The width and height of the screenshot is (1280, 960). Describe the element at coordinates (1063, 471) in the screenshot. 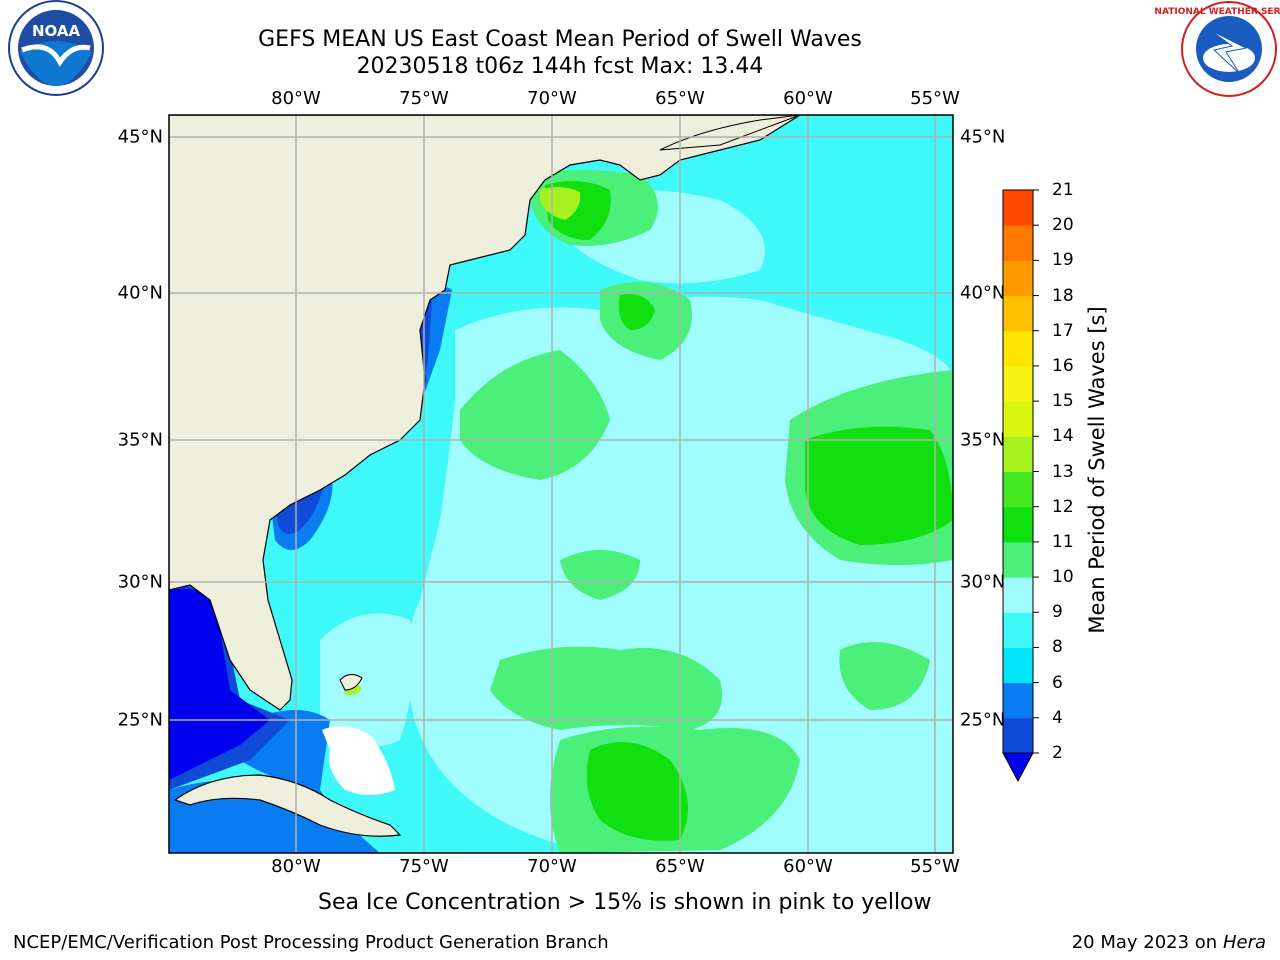

I see `colorbar-tick-label: 13` at that location.